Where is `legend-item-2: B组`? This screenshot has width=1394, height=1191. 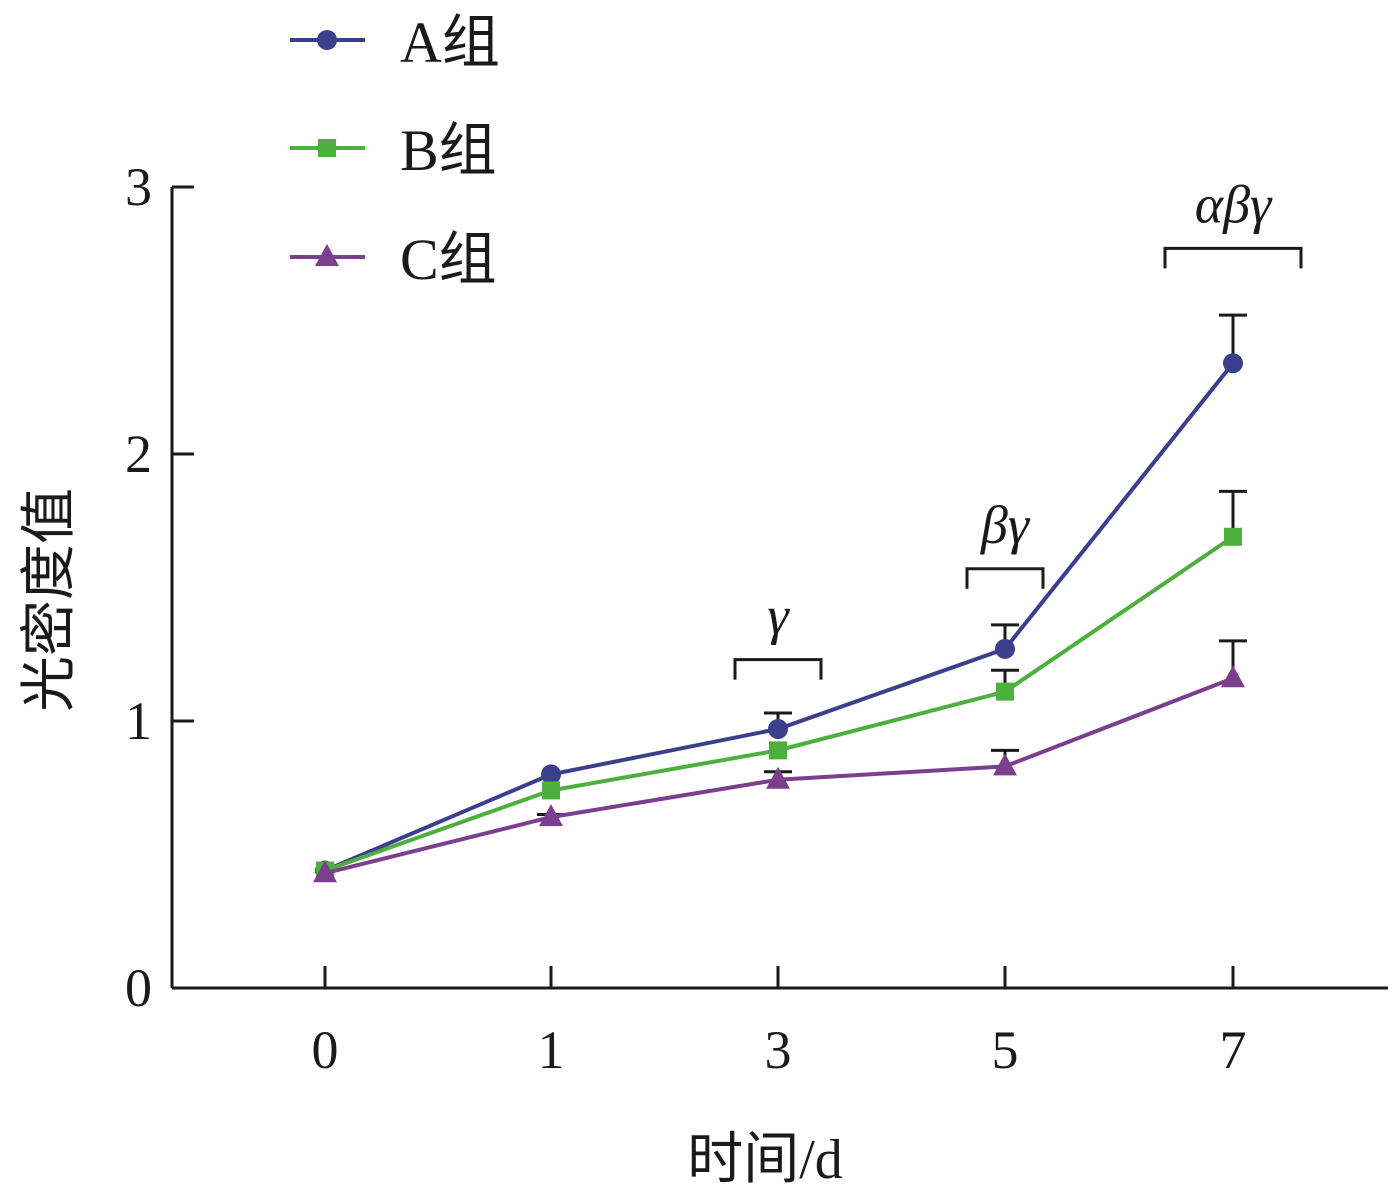
legend-item-2: B组 is located at coordinates (393, 150).